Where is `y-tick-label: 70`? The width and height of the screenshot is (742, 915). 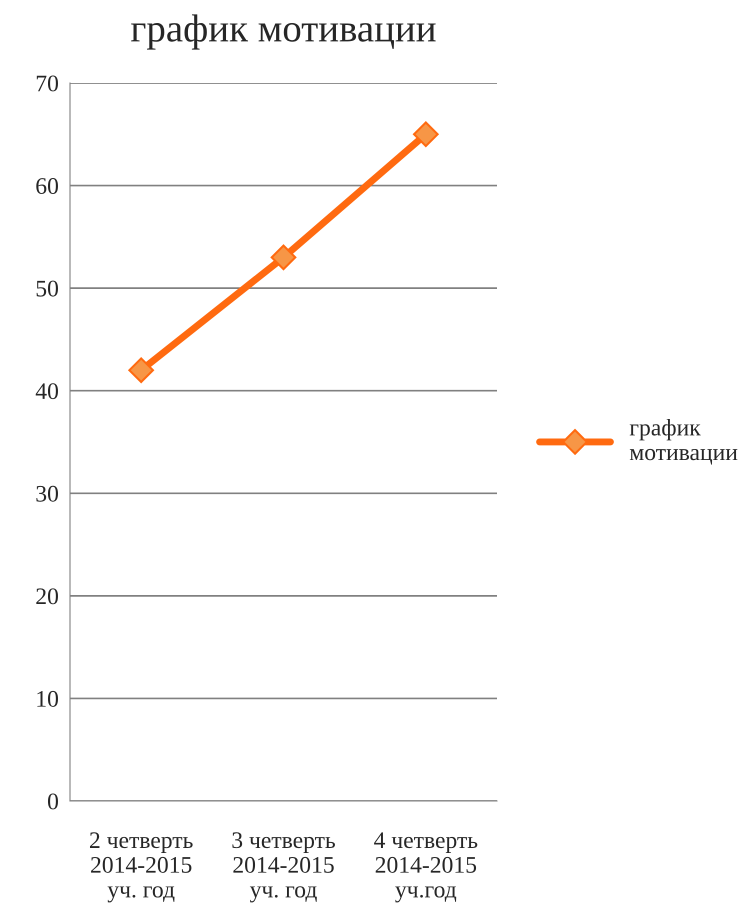
y-tick-label: 70 is located at coordinates (47, 83).